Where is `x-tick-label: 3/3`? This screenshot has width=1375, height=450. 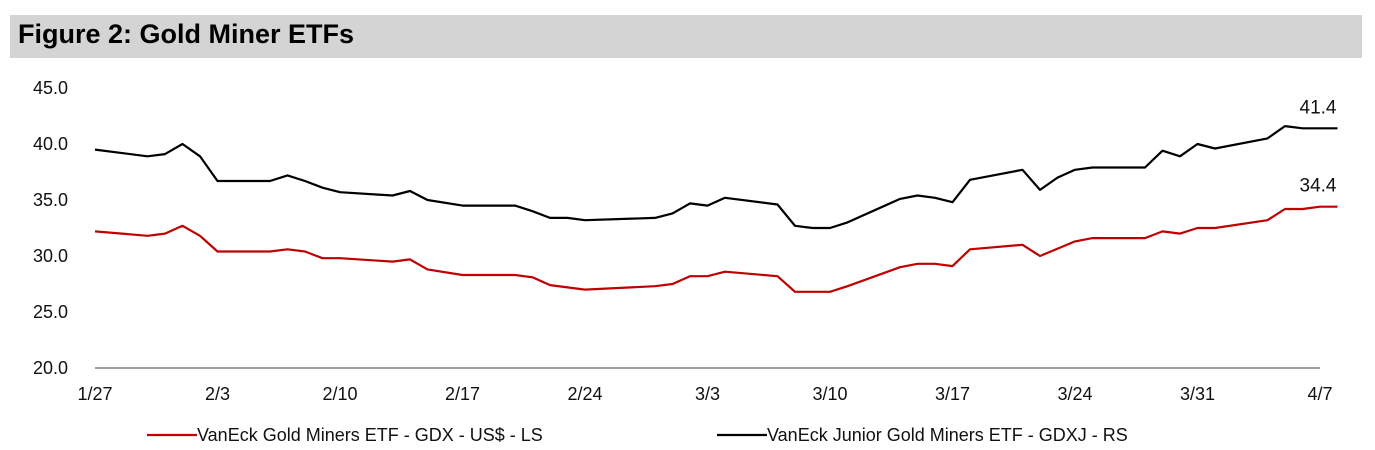 x-tick-label: 3/3 is located at coordinates (707, 394).